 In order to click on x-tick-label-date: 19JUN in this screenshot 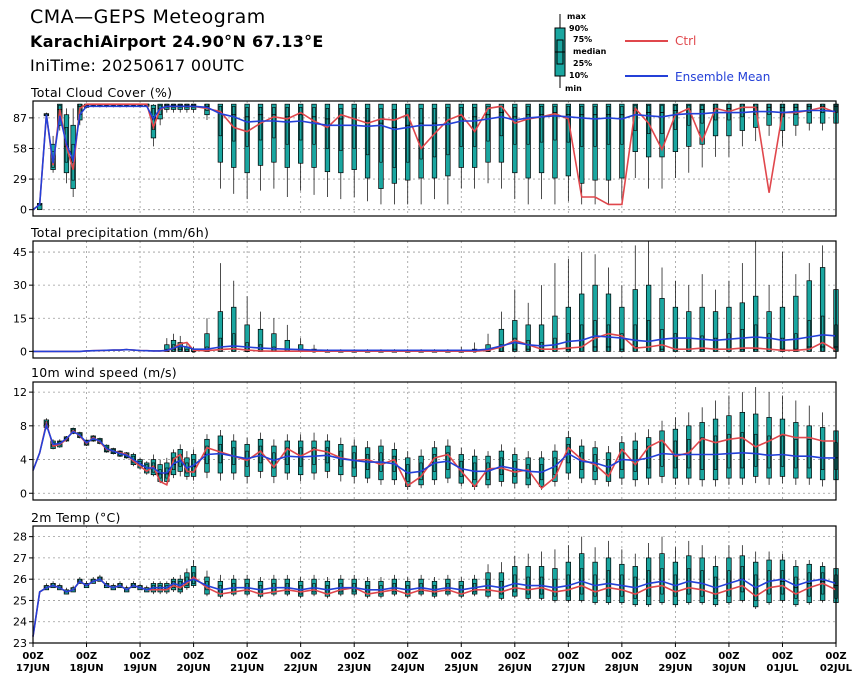, I will do `click(140, 668)`.